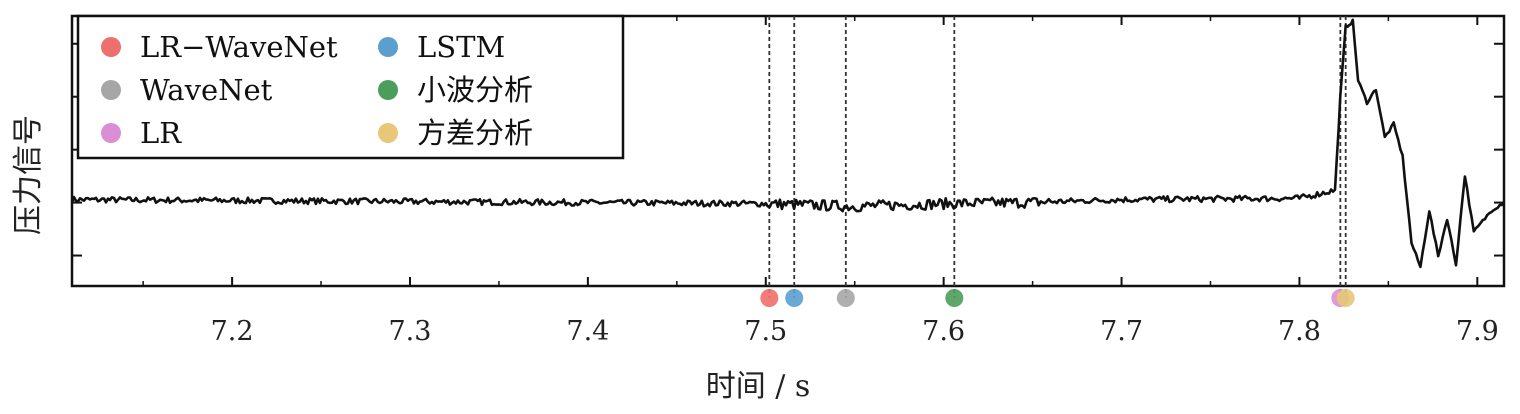 This screenshot has width=1520, height=414. What do you see at coordinates (28, 175) in the screenshot?
I see `y-axis-title: 压力信号` at bounding box center [28, 175].